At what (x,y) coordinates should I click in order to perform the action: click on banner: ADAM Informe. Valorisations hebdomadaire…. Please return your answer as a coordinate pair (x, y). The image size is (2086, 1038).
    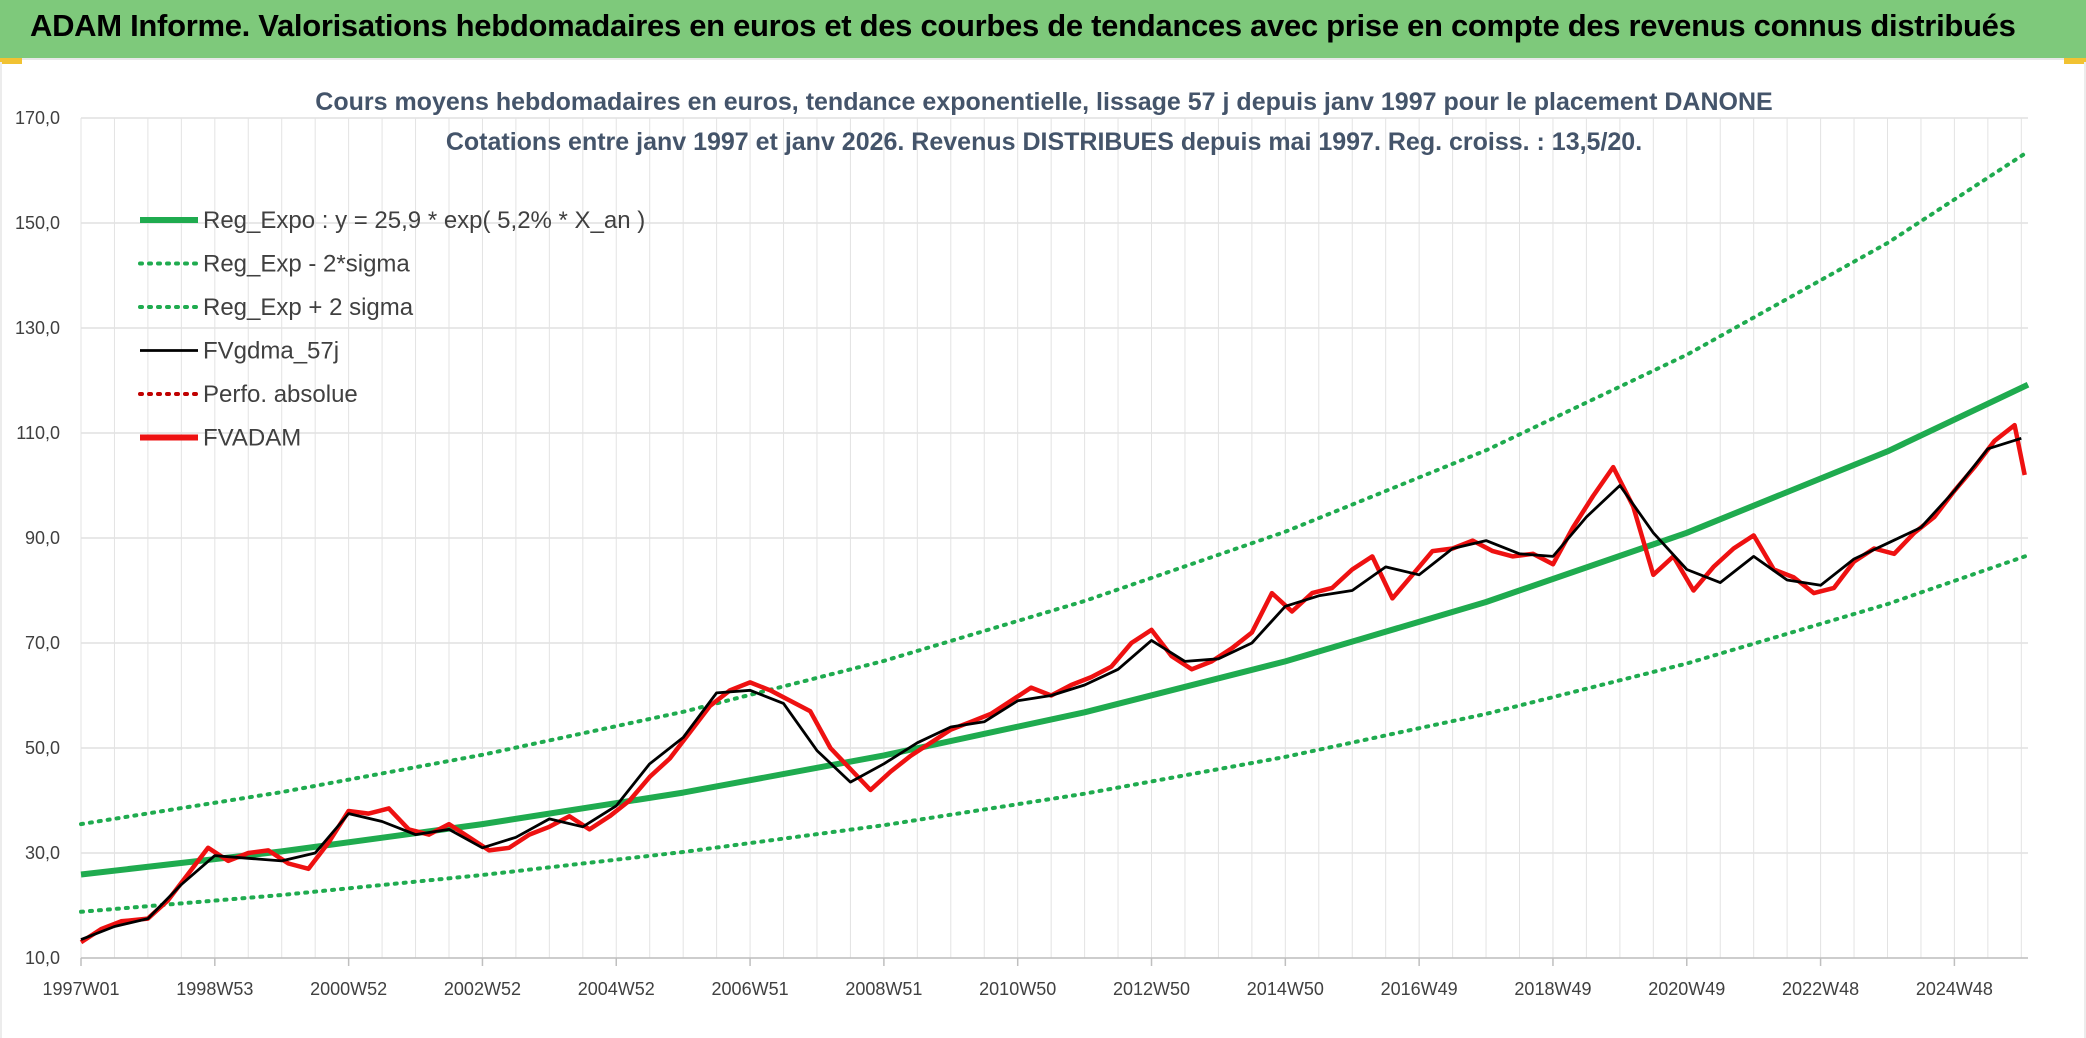
    Looking at the image, I should click on (1043, 32).